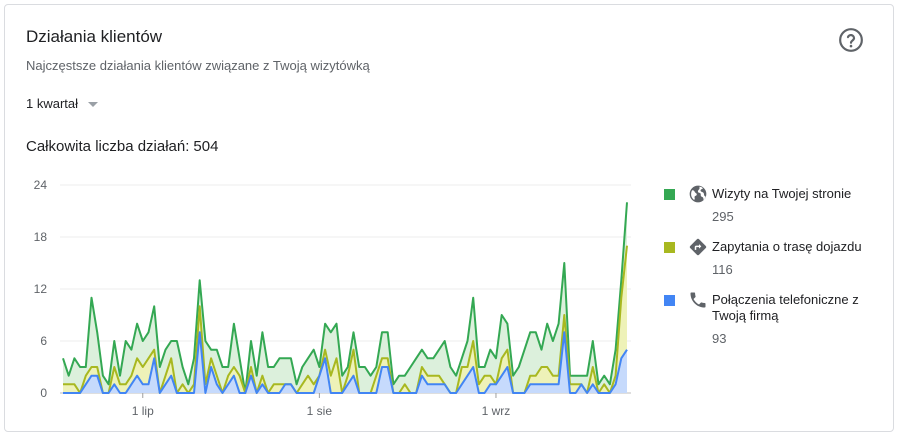 The width and height of the screenshot is (900, 438). Describe the element at coordinates (41, 289) in the screenshot. I see `y-tick-label: 12` at that location.